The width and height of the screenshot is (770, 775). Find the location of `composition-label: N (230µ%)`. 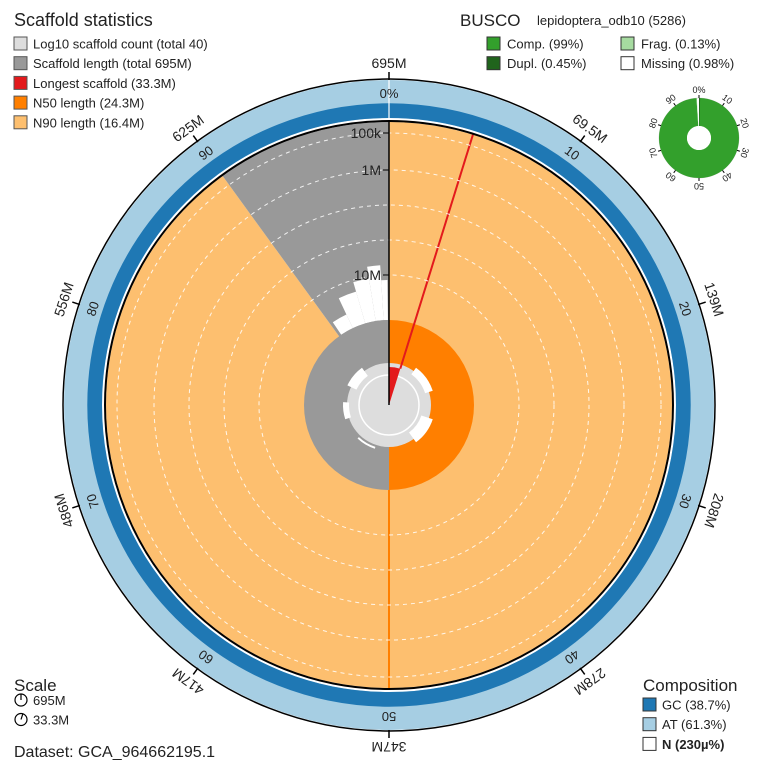

composition-label: N (230µ%) is located at coordinates (693, 744).